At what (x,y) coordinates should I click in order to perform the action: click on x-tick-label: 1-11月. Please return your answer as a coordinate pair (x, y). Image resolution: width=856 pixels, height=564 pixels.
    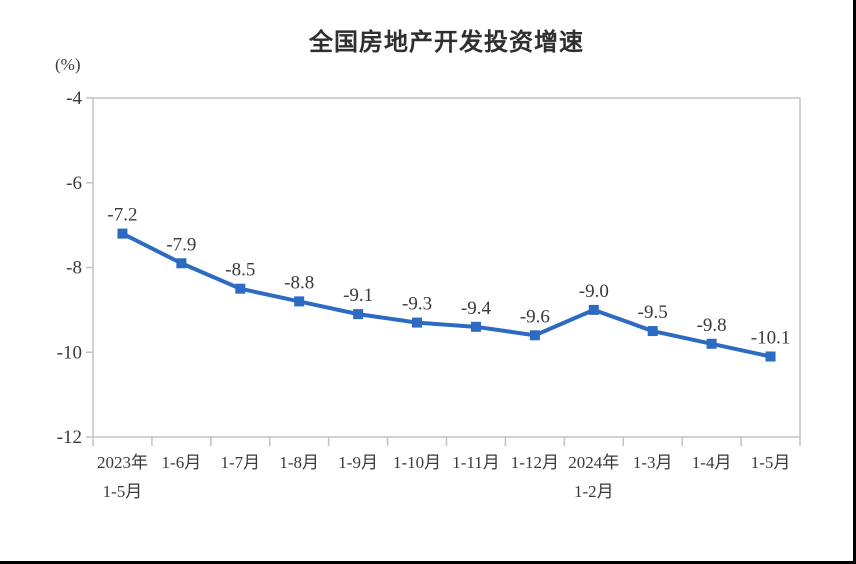
    Looking at the image, I should click on (476, 462).